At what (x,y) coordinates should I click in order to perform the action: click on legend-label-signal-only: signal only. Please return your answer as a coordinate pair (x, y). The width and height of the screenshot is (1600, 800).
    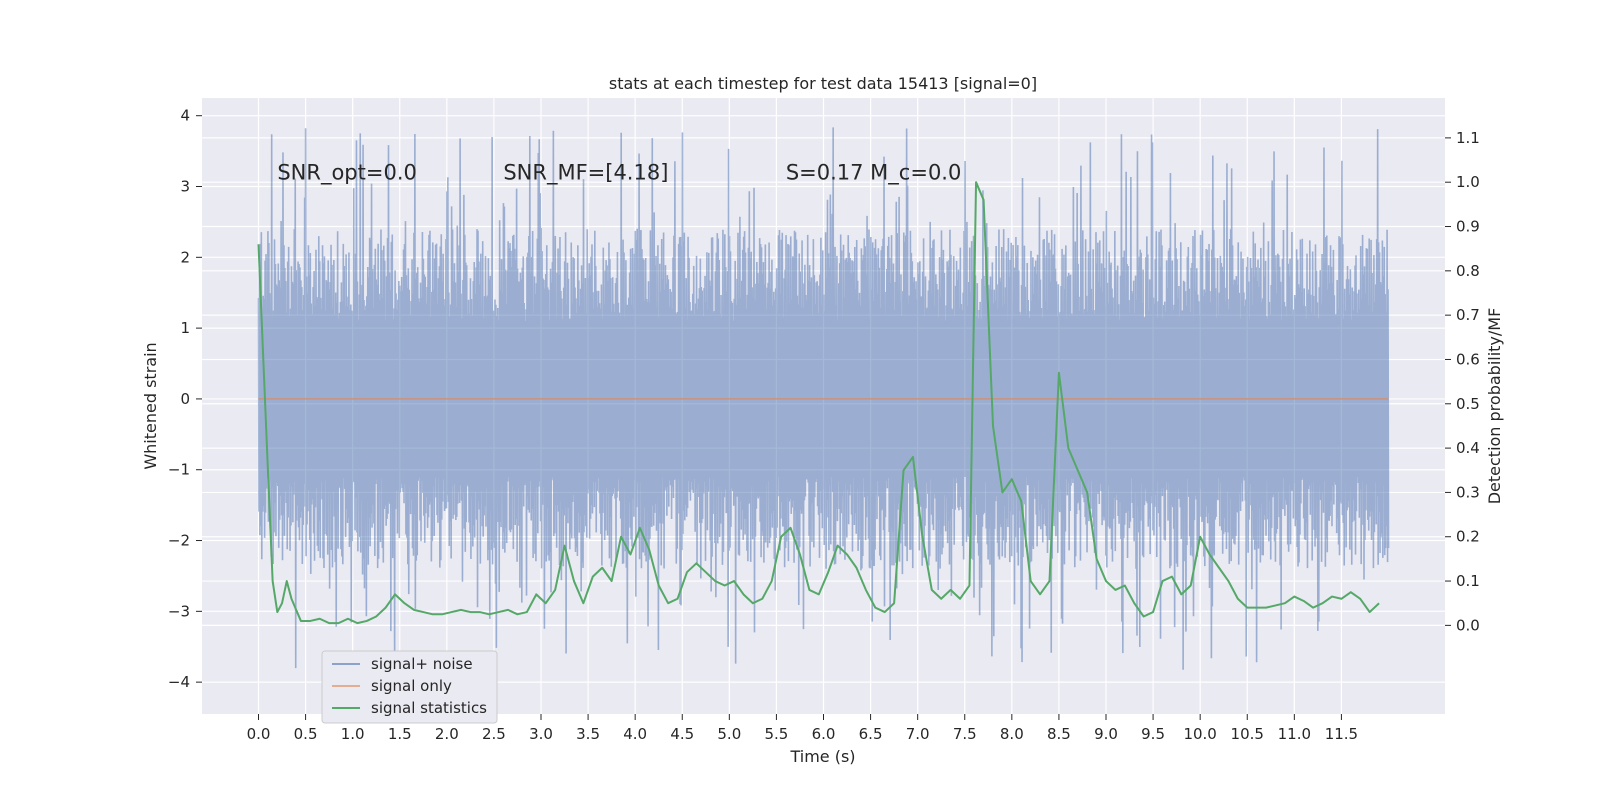
    Looking at the image, I should click on (411, 686).